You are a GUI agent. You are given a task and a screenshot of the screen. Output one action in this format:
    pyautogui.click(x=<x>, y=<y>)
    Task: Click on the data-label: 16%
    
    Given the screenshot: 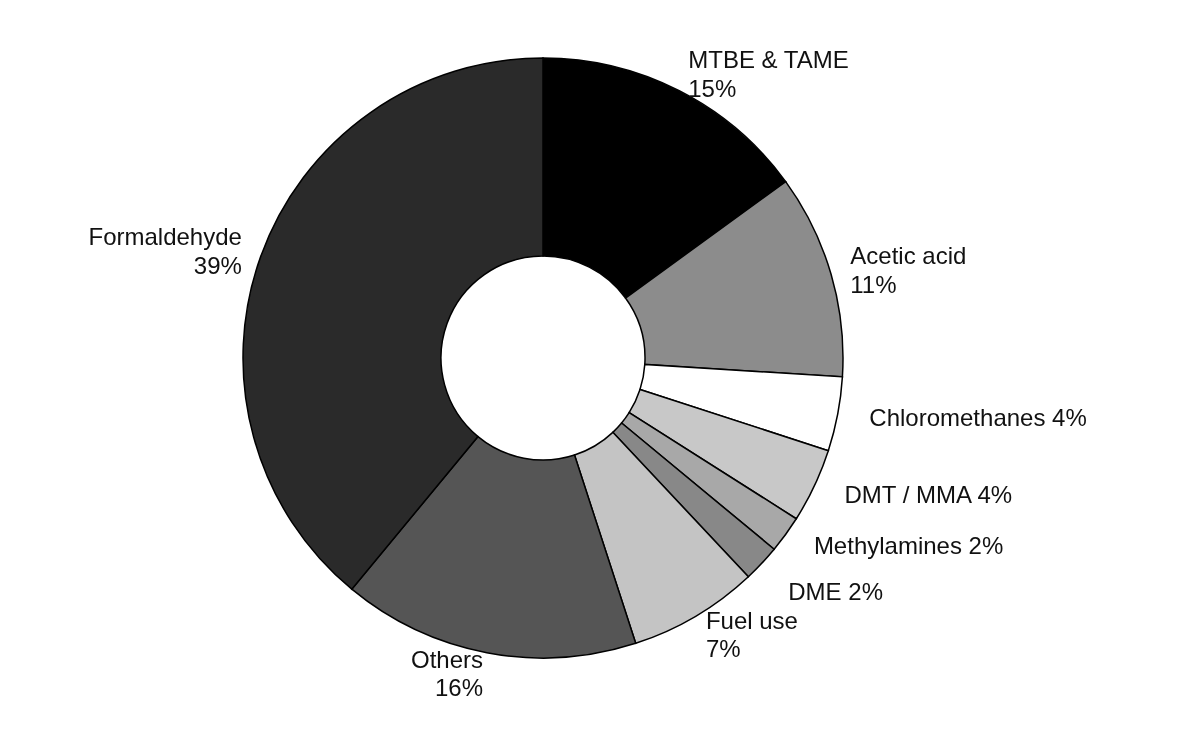 What is the action you would take?
    pyautogui.click(x=459, y=688)
    